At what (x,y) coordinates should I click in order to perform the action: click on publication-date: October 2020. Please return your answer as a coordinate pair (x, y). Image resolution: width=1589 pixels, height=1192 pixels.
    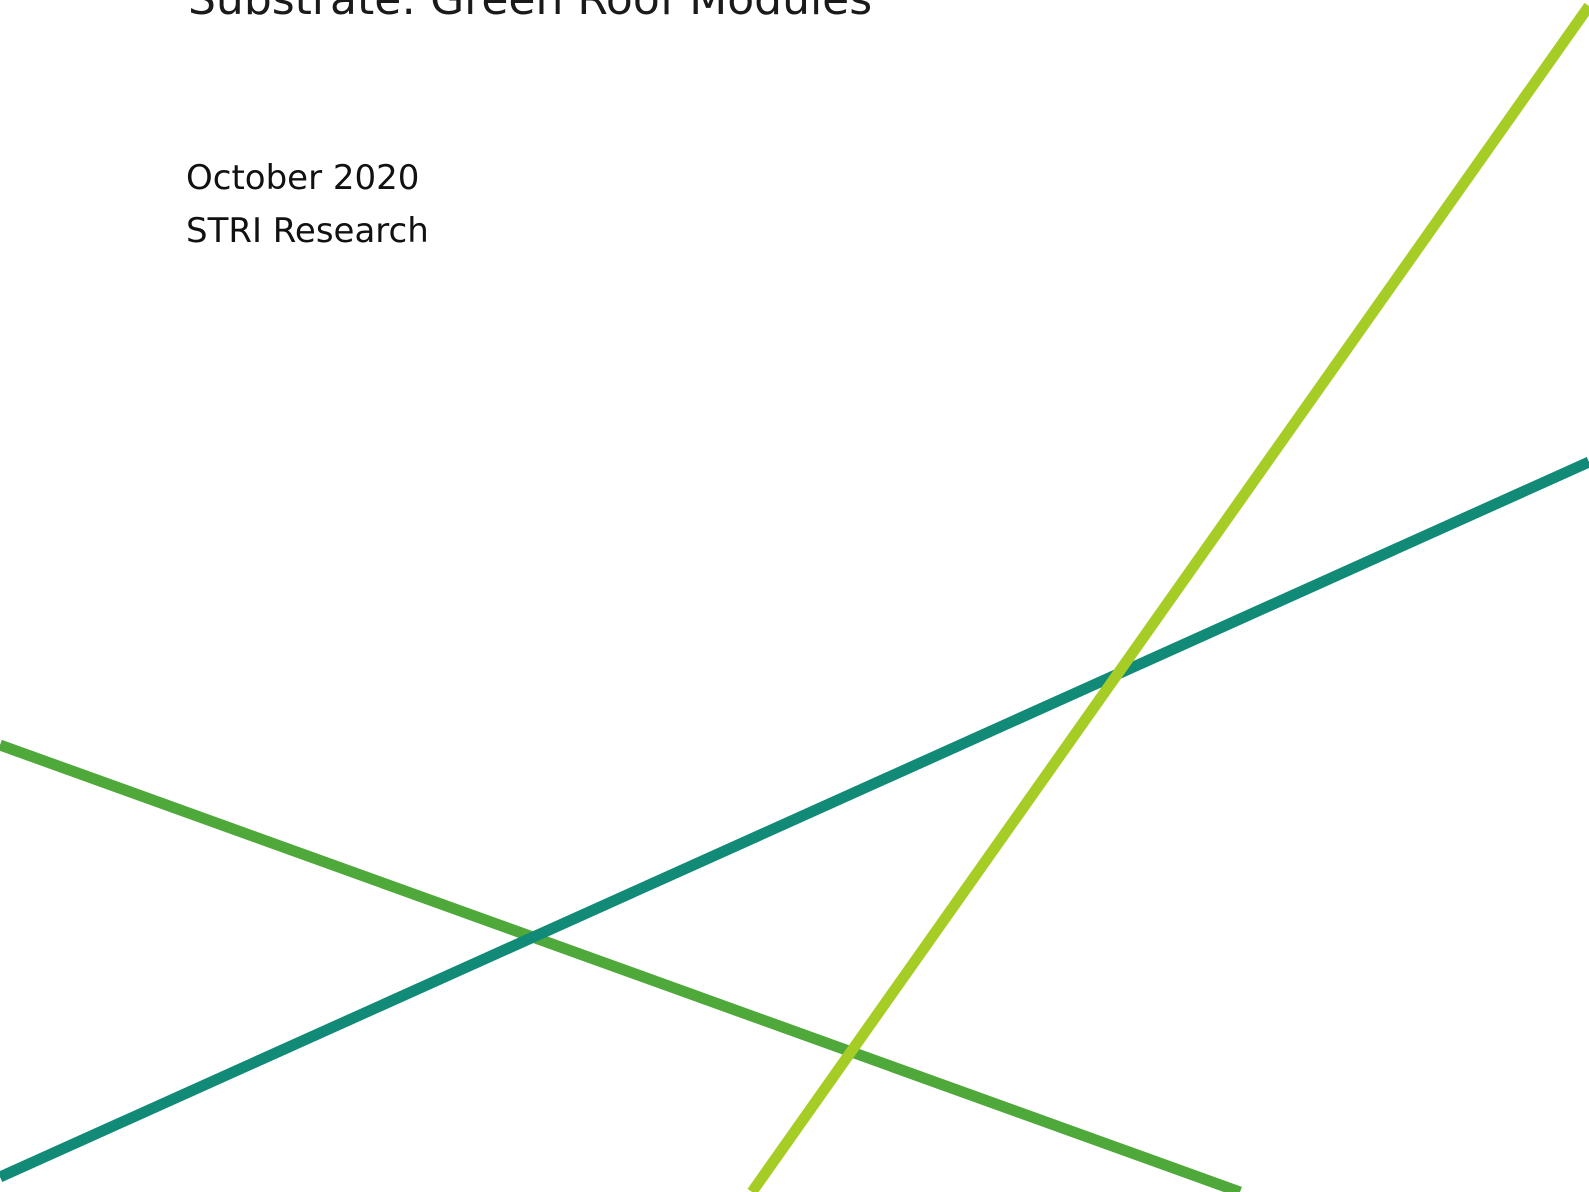
    Looking at the image, I should click on (303, 178).